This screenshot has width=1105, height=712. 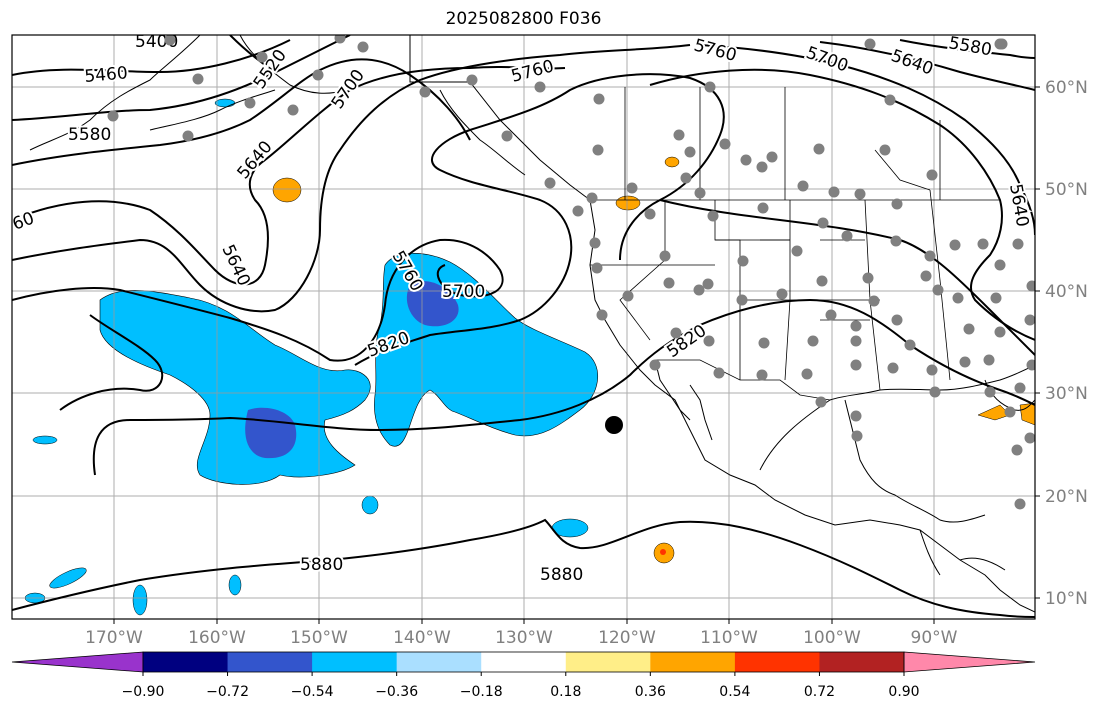 What do you see at coordinates (217, 638) in the screenshot?
I see `lon-tick-label: 160°W` at bounding box center [217, 638].